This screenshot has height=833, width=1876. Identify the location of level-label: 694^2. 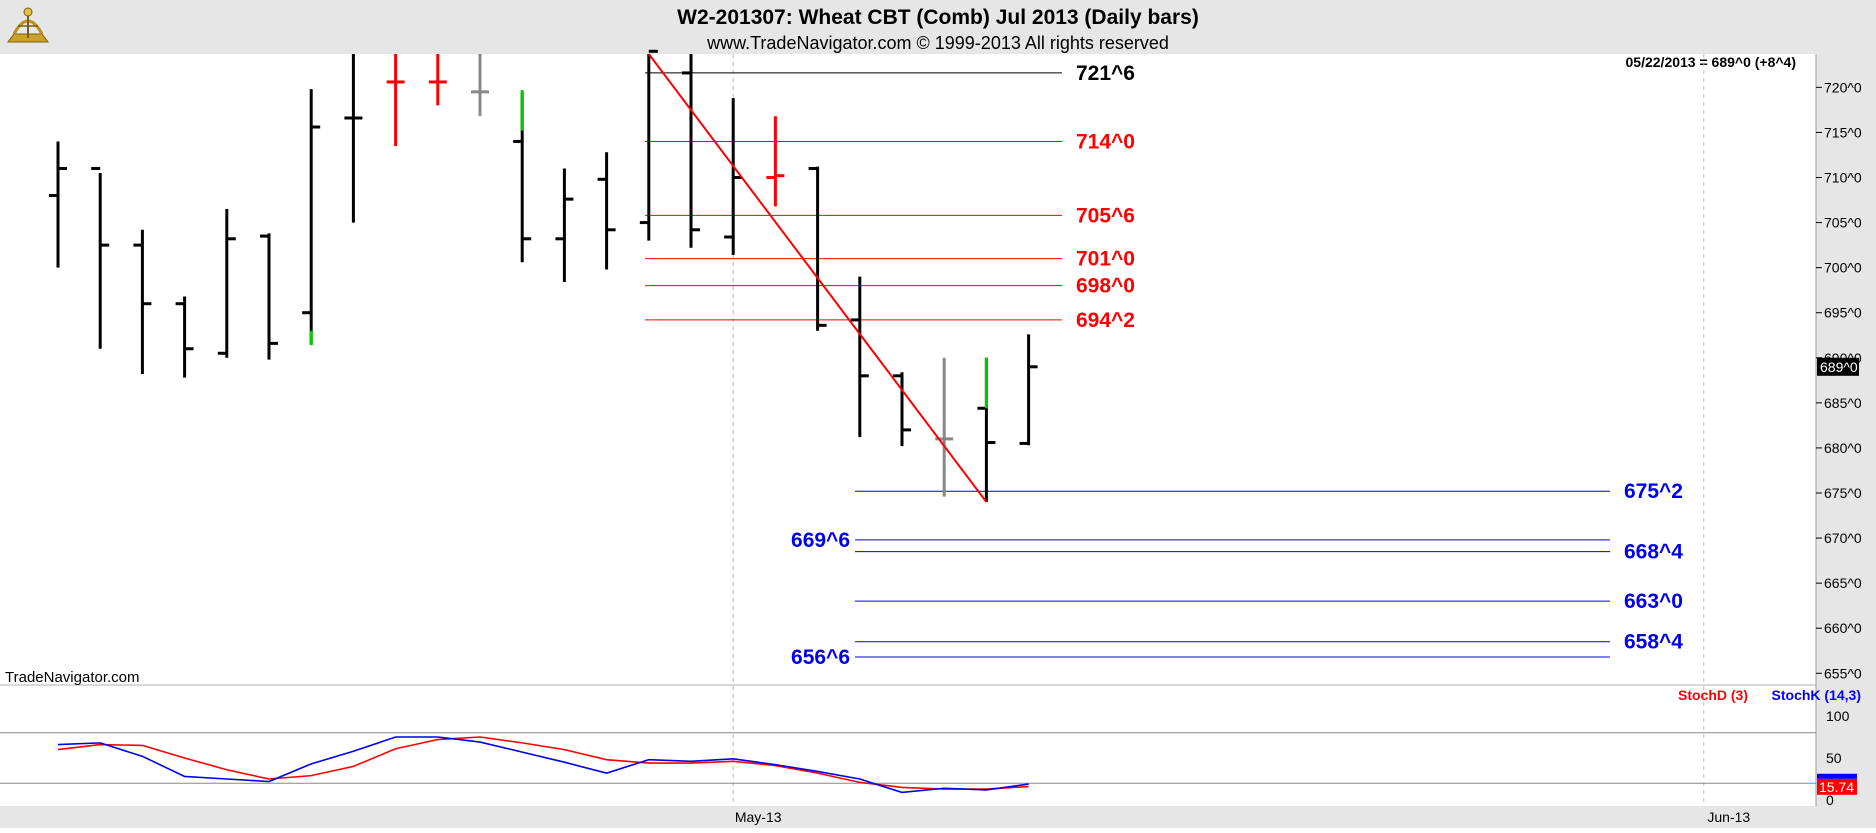
(1105, 320).